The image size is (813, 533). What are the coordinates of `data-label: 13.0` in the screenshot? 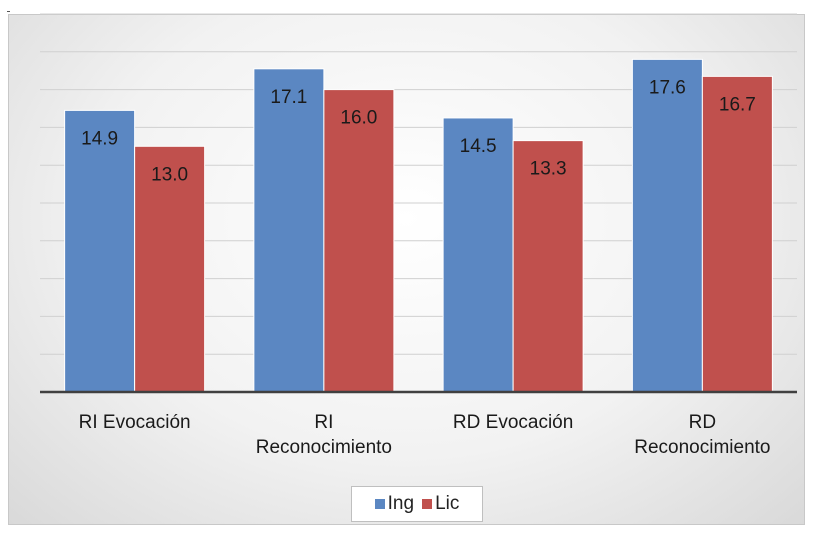 It's located at (169, 174).